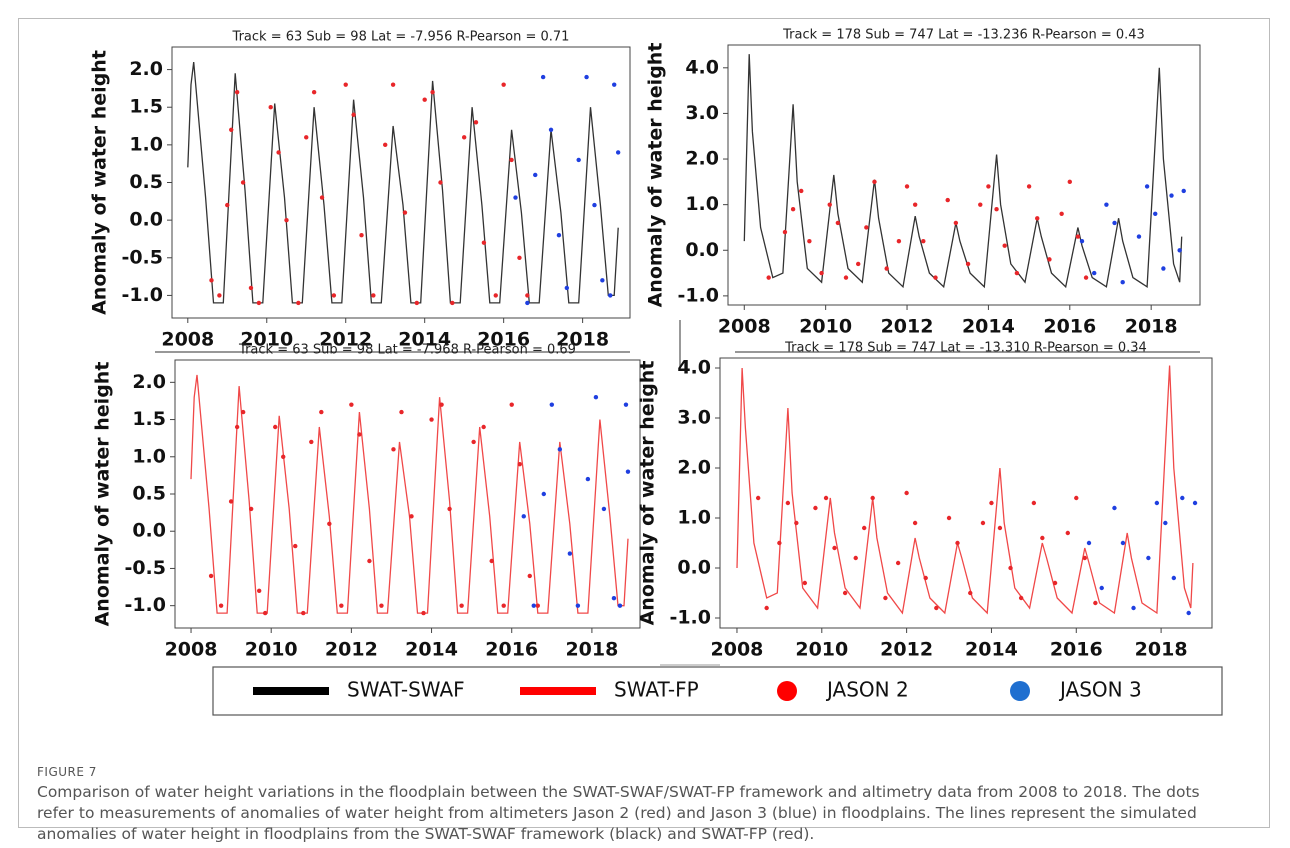 Image resolution: width=1290 pixels, height=848 pixels. I want to click on y-tick-label: 4.0, so click(694, 368).